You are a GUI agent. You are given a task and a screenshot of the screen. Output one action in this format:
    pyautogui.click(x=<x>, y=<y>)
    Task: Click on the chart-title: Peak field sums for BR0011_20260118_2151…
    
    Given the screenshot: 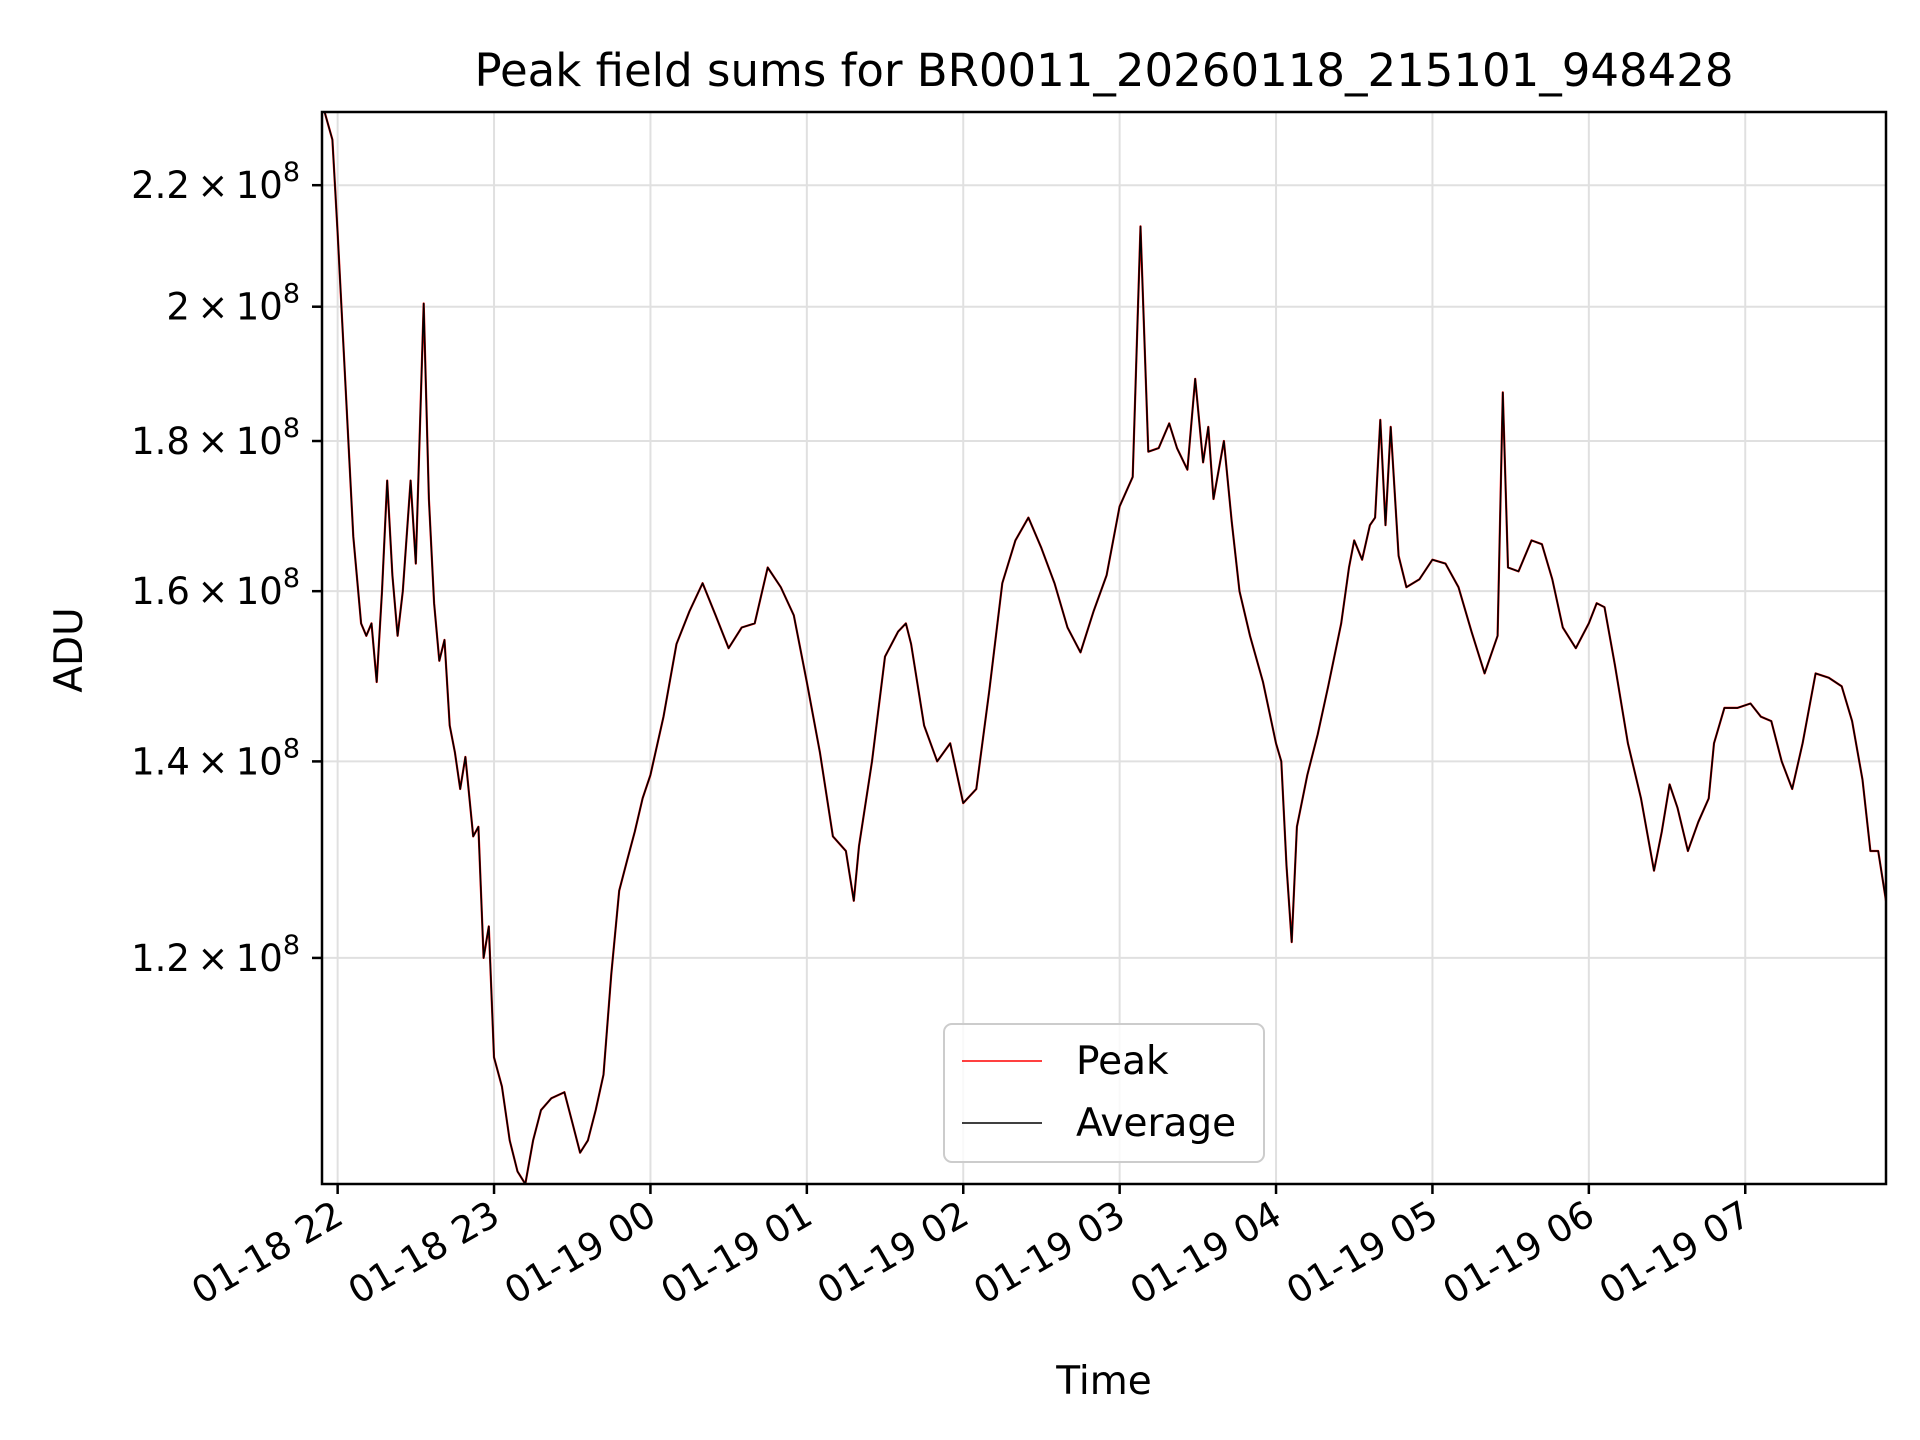 What is the action you would take?
    pyautogui.click(x=1103, y=70)
    